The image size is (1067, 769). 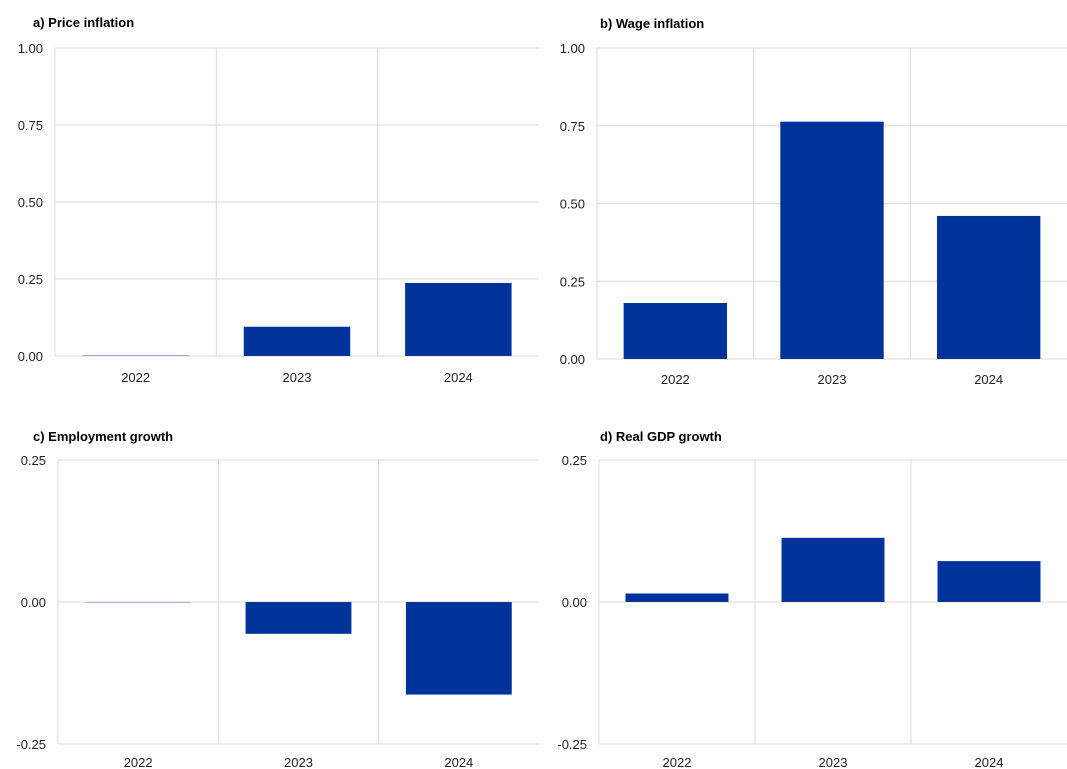 What do you see at coordinates (103, 436) in the screenshot?
I see `chart-title: c) Employment growth` at bounding box center [103, 436].